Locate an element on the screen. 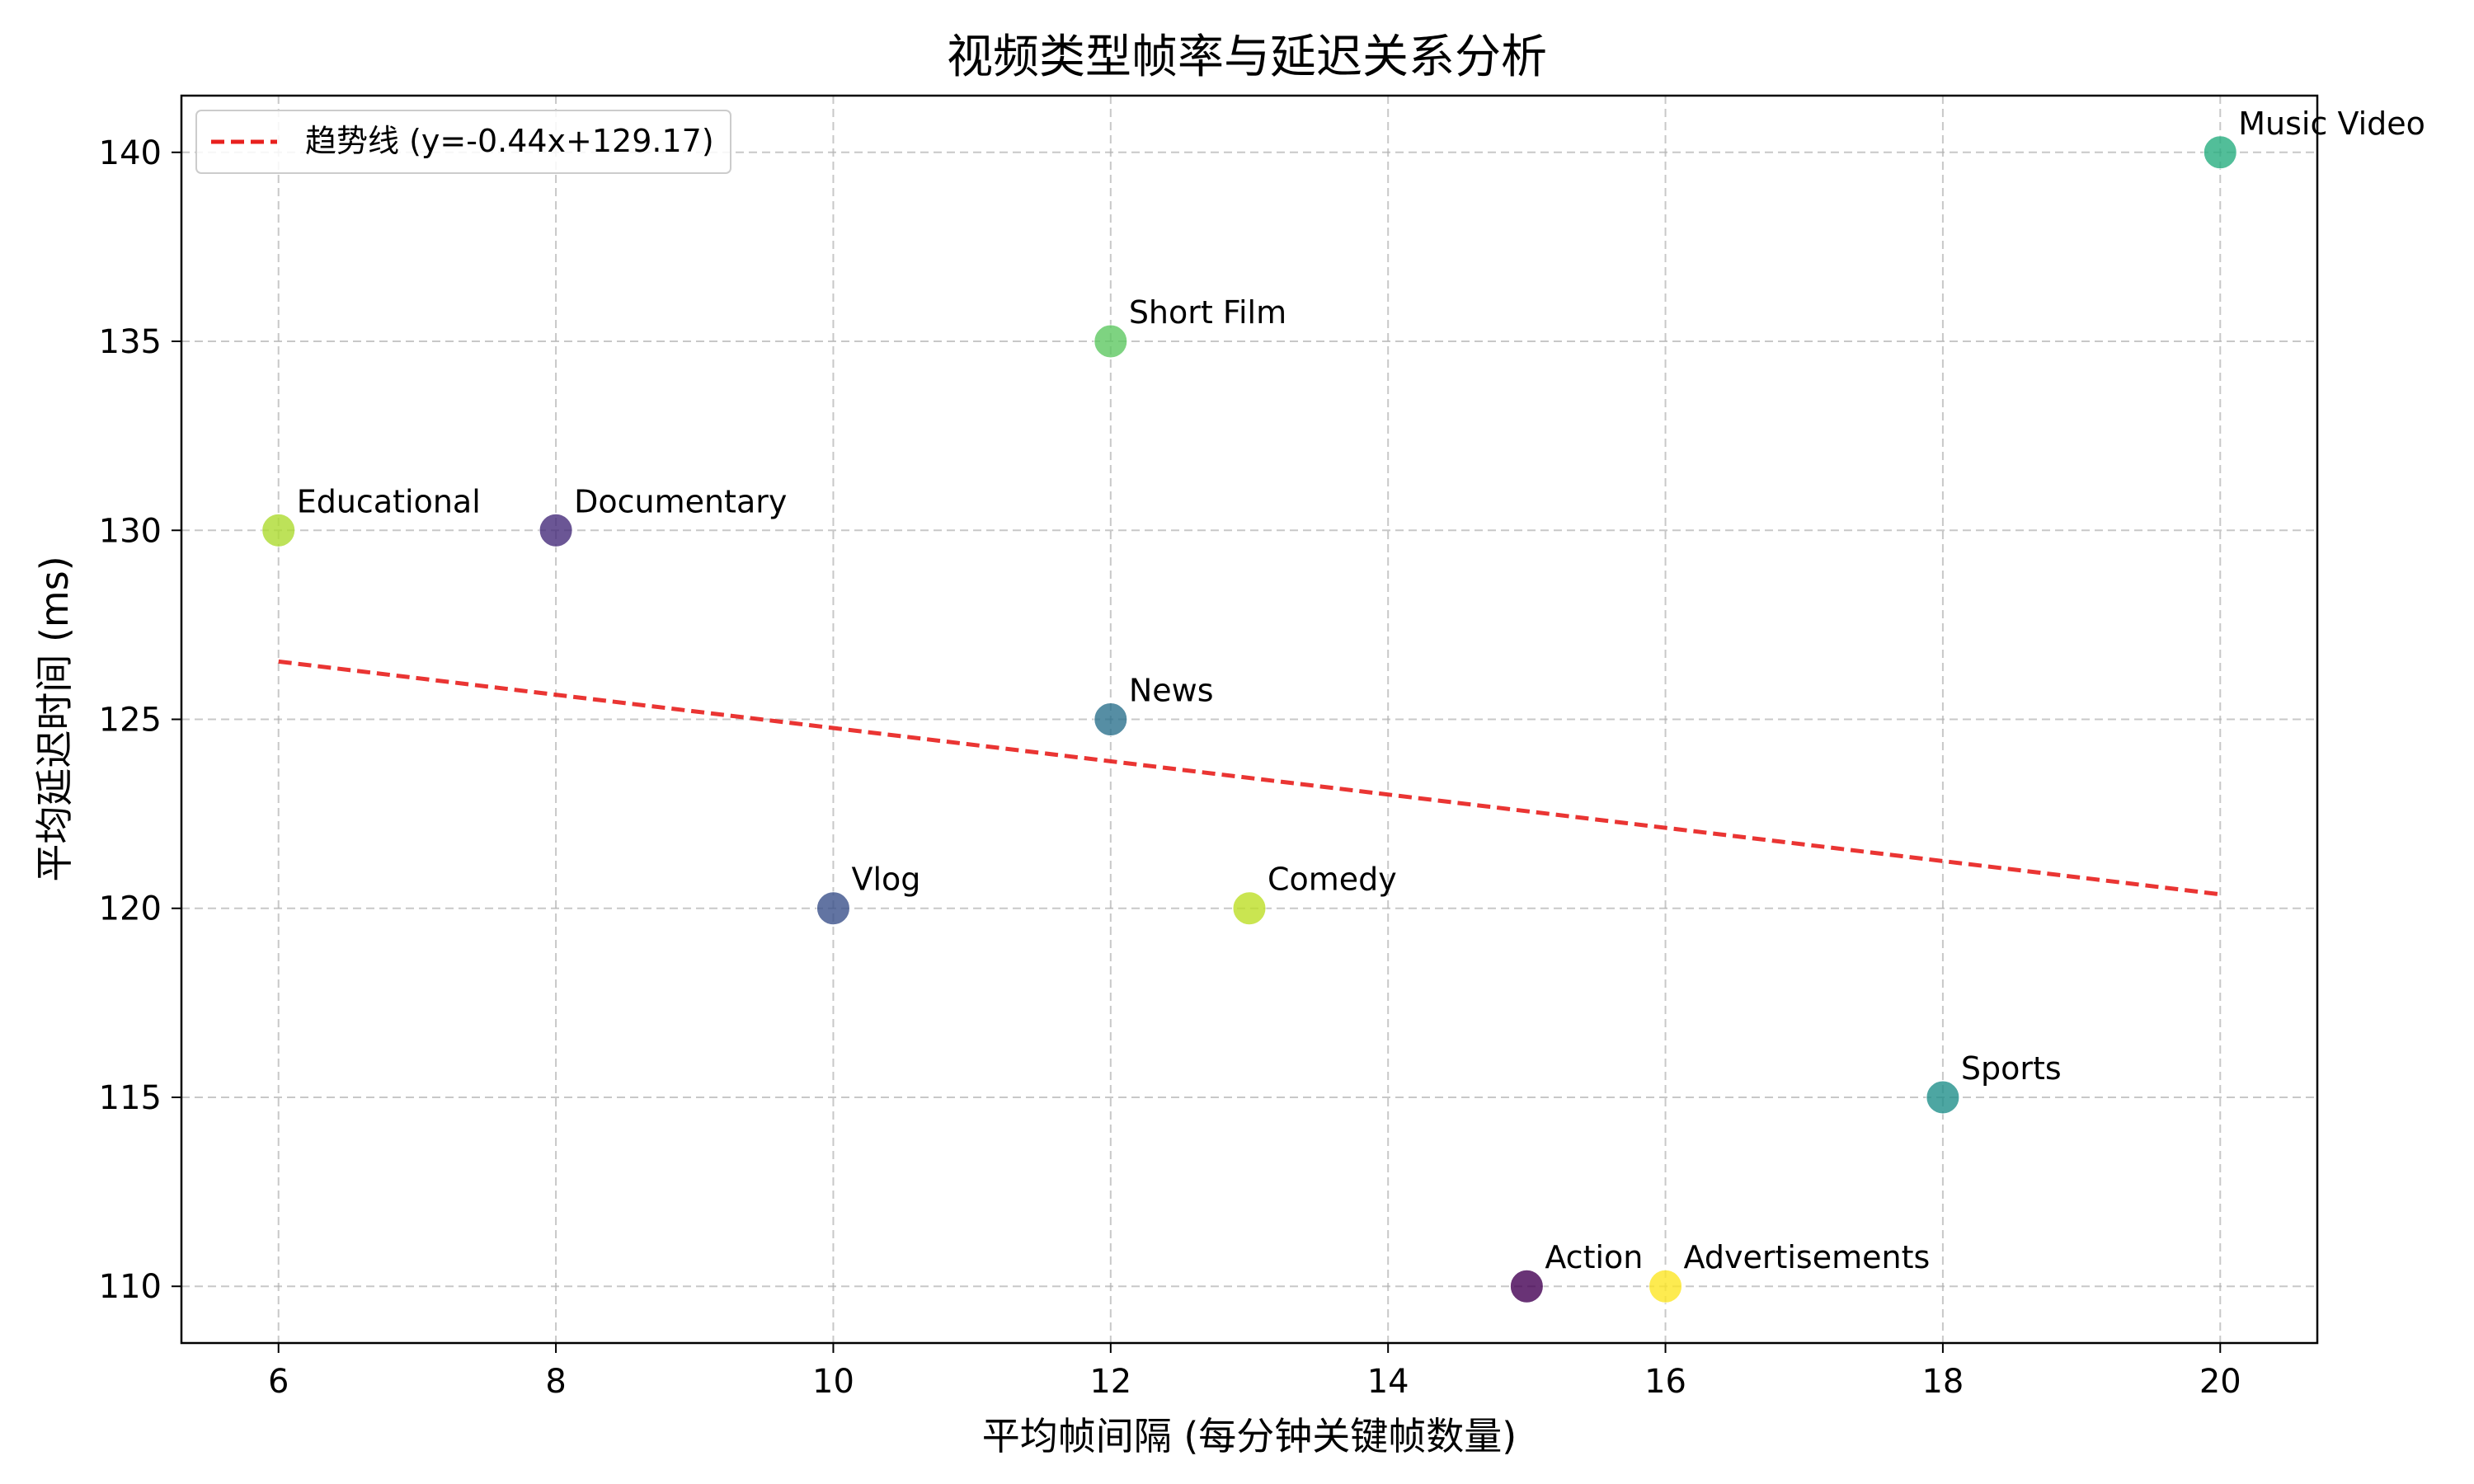 This screenshot has width=2474, height=1484. point-label: Advertisements is located at coordinates (1807, 1257).